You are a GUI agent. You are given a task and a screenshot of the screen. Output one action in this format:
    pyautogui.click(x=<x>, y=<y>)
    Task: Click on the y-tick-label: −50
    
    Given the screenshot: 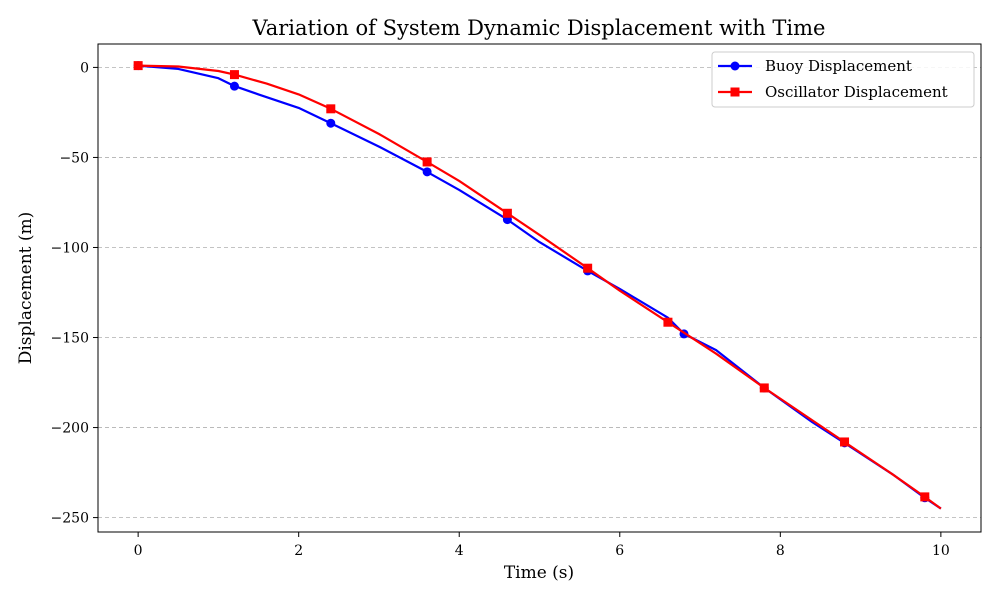 What is the action you would take?
    pyautogui.click(x=74, y=158)
    